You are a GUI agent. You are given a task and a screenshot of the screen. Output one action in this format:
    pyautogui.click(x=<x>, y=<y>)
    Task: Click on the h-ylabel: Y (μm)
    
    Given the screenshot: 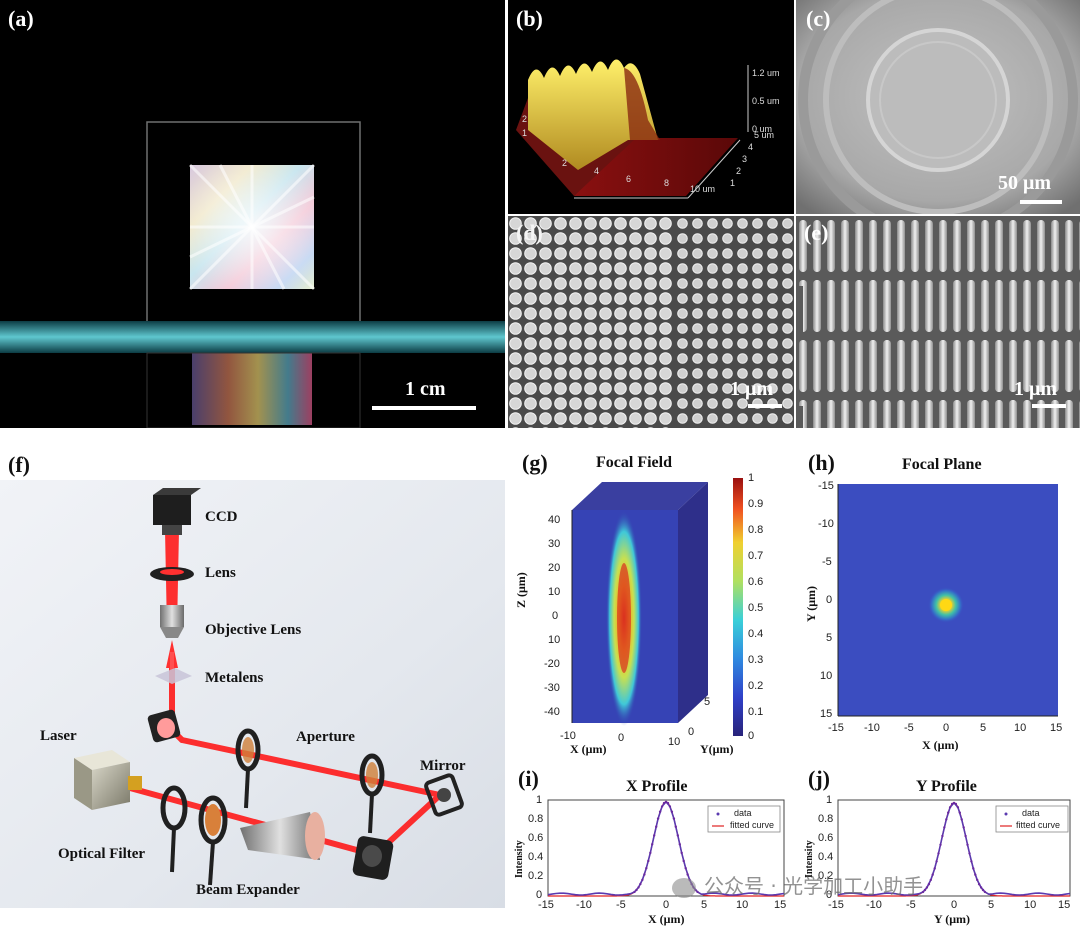 What is the action you would take?
    pyautogui.click(x=811, y=603)
    